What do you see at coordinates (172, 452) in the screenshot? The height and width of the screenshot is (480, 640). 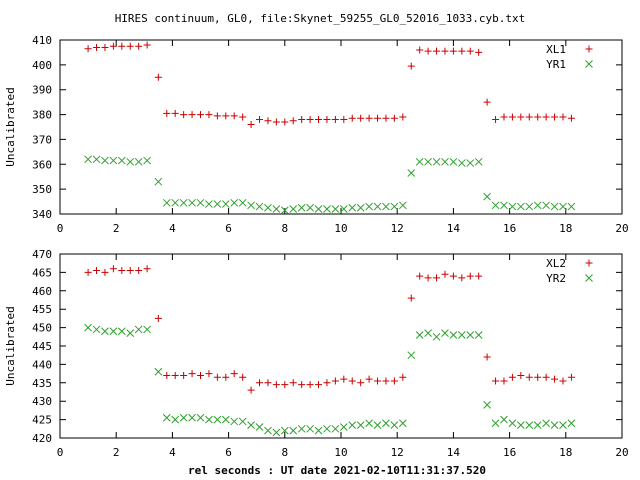 I see `x-tick-label: 4` at bounding box center [172, 452].